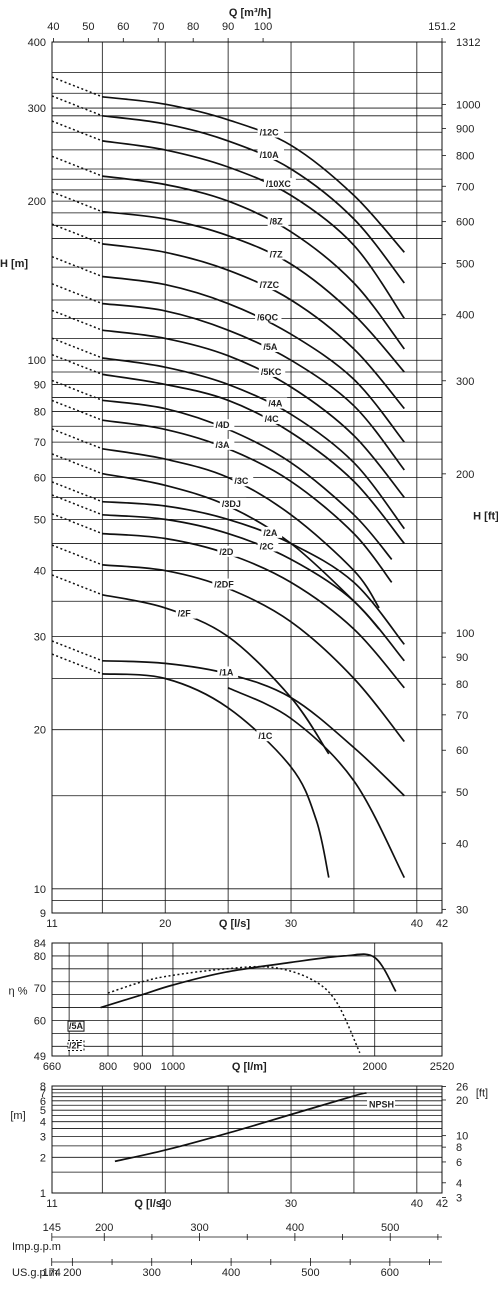 The image size is (498, 1290). Describe the element at coordinates (142, 1067) in the screenshot. I see `x-tick: 900` at that location.